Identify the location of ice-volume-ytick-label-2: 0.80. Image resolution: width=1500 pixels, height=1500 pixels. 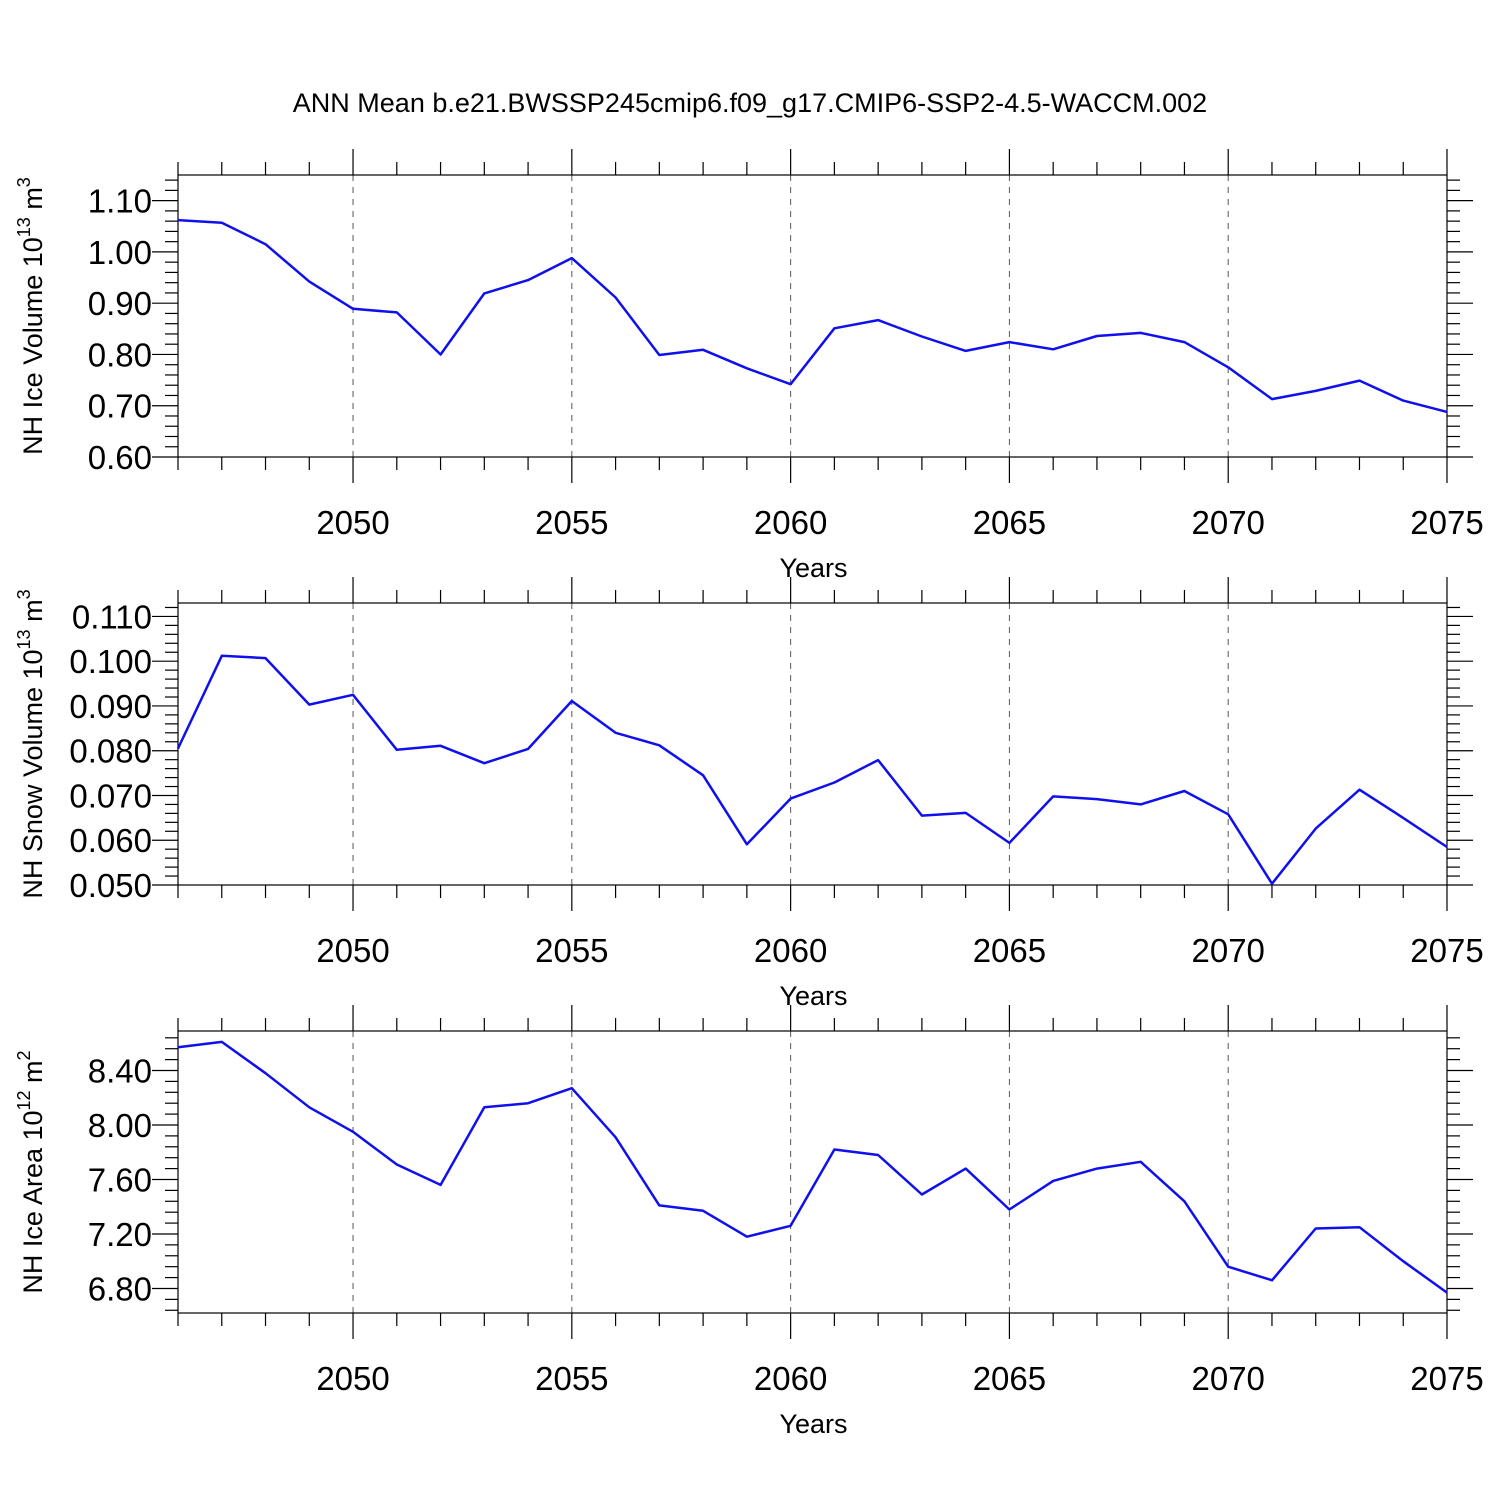
(120, 354).